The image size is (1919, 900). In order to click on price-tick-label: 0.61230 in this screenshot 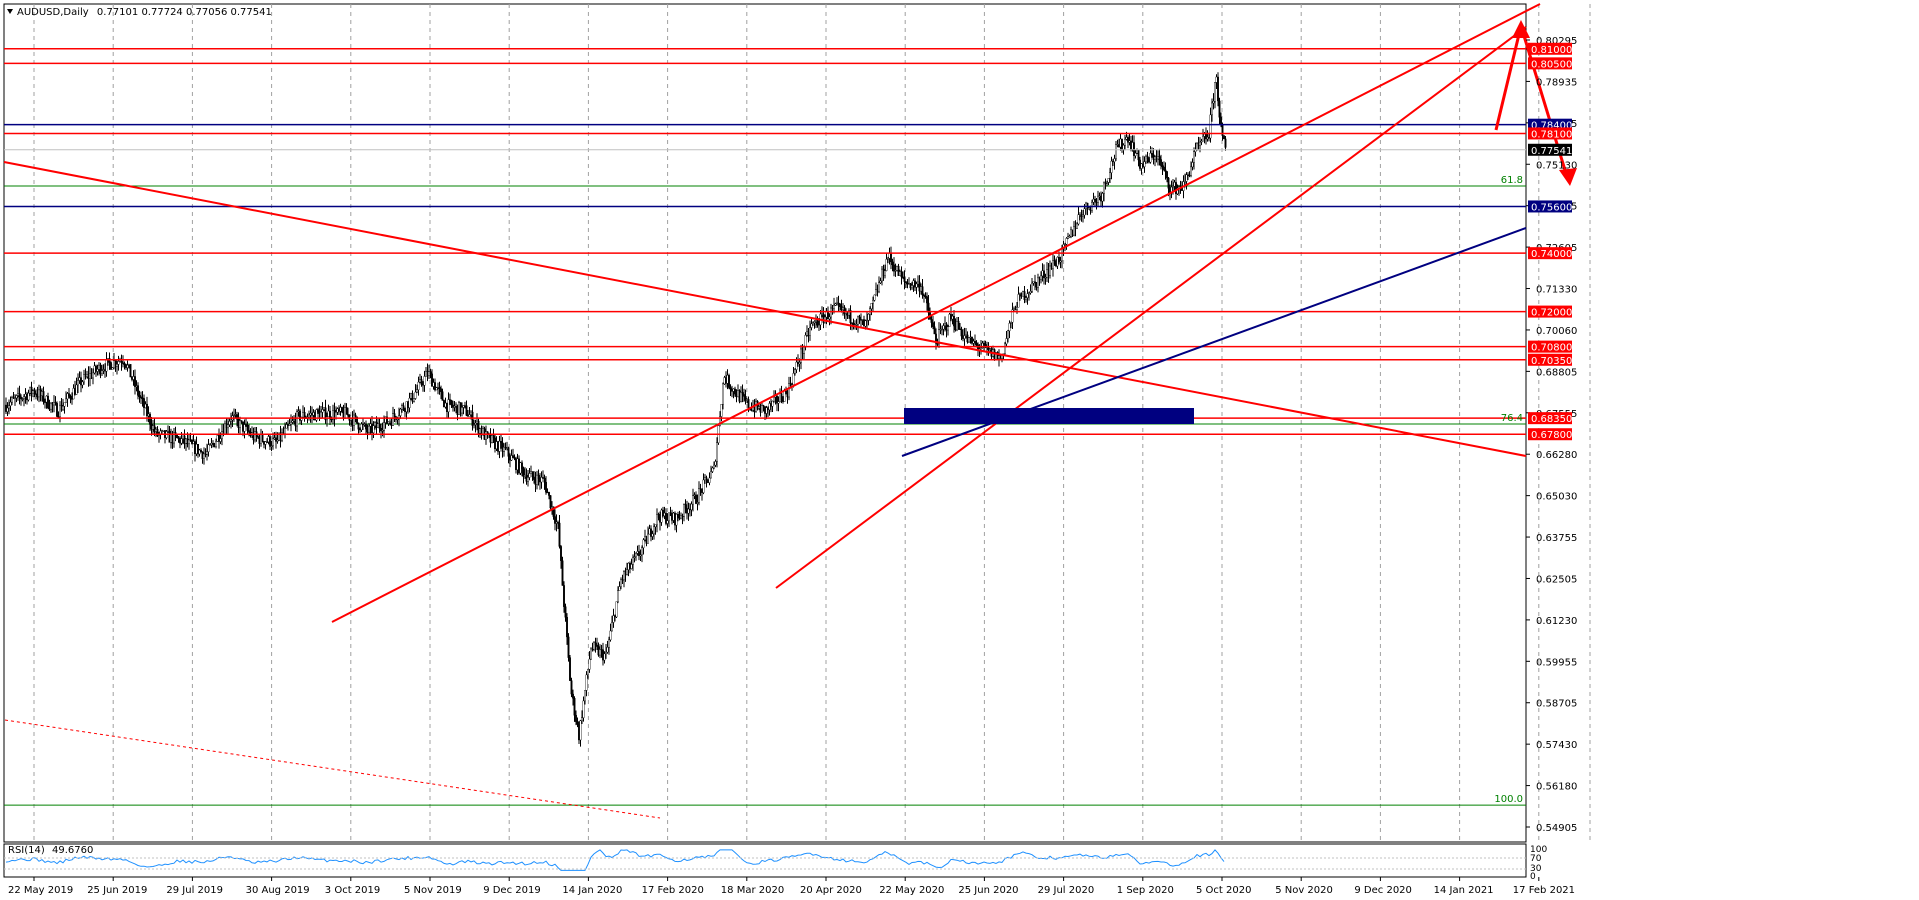, I will do `click(1556, 621)`.